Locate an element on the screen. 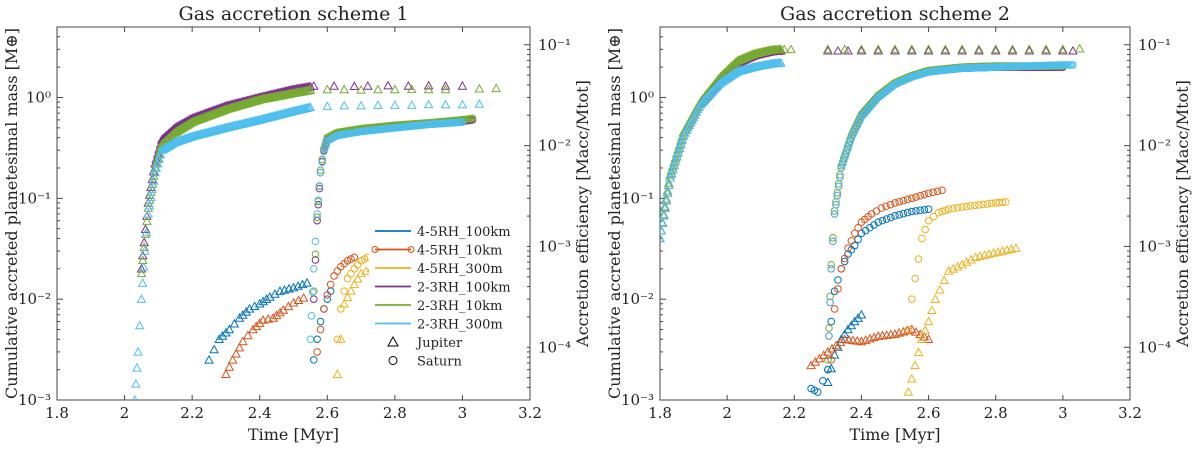 The image size is (1200, 457). y-tick-label-right: 10⁻⁴ is located at coordinates (1154, 347).